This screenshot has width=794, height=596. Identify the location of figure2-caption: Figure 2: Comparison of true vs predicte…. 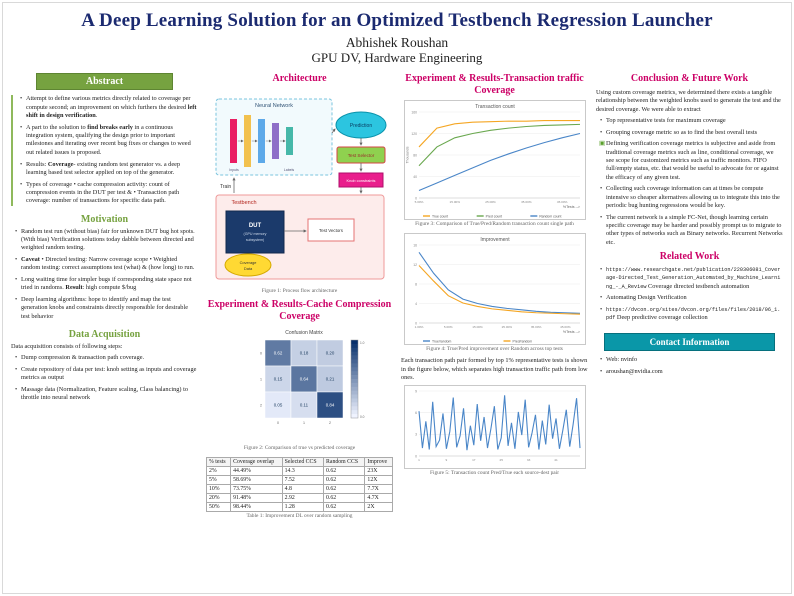
(299, 448).